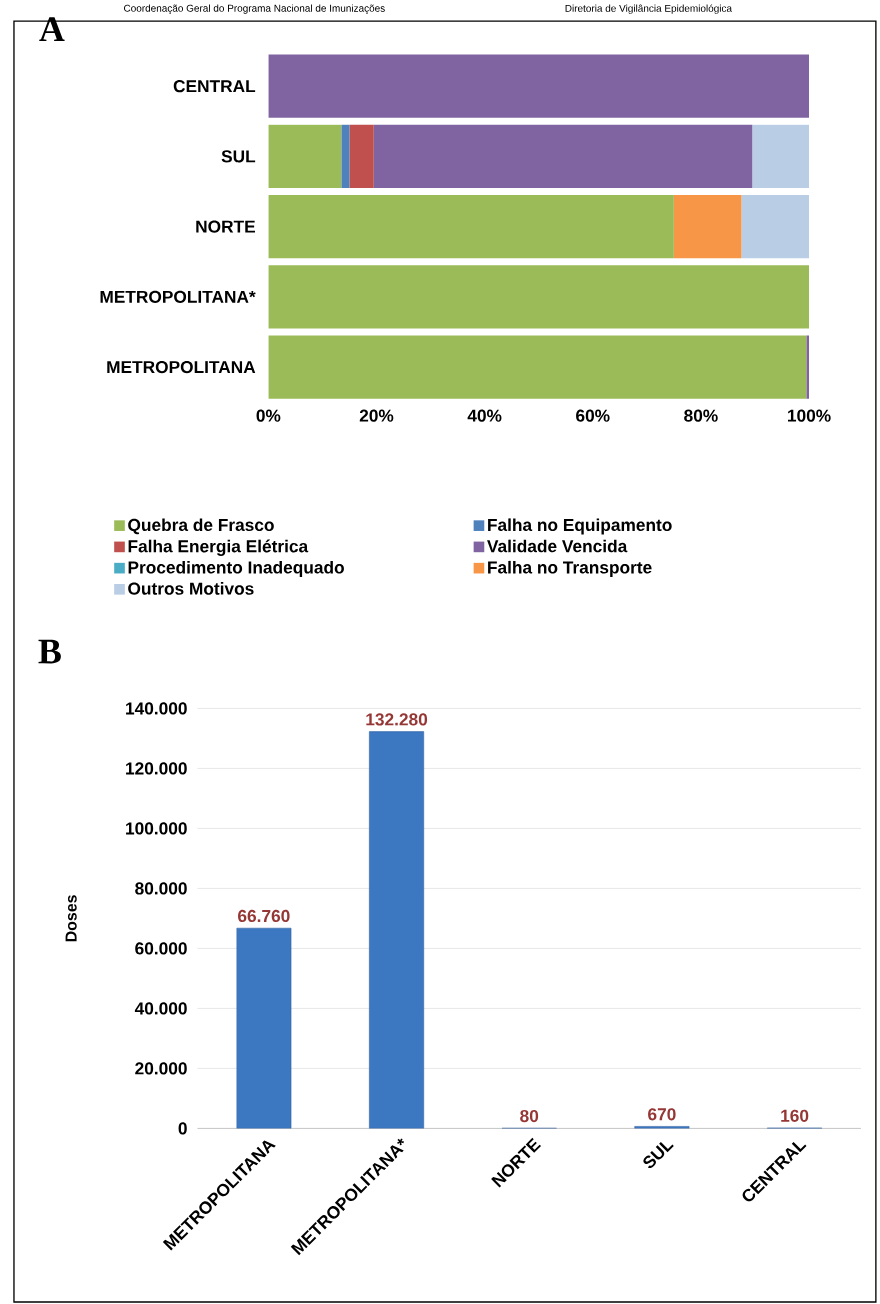  I want to click on y-tick-label: CENTRAL, so click(214, 86).